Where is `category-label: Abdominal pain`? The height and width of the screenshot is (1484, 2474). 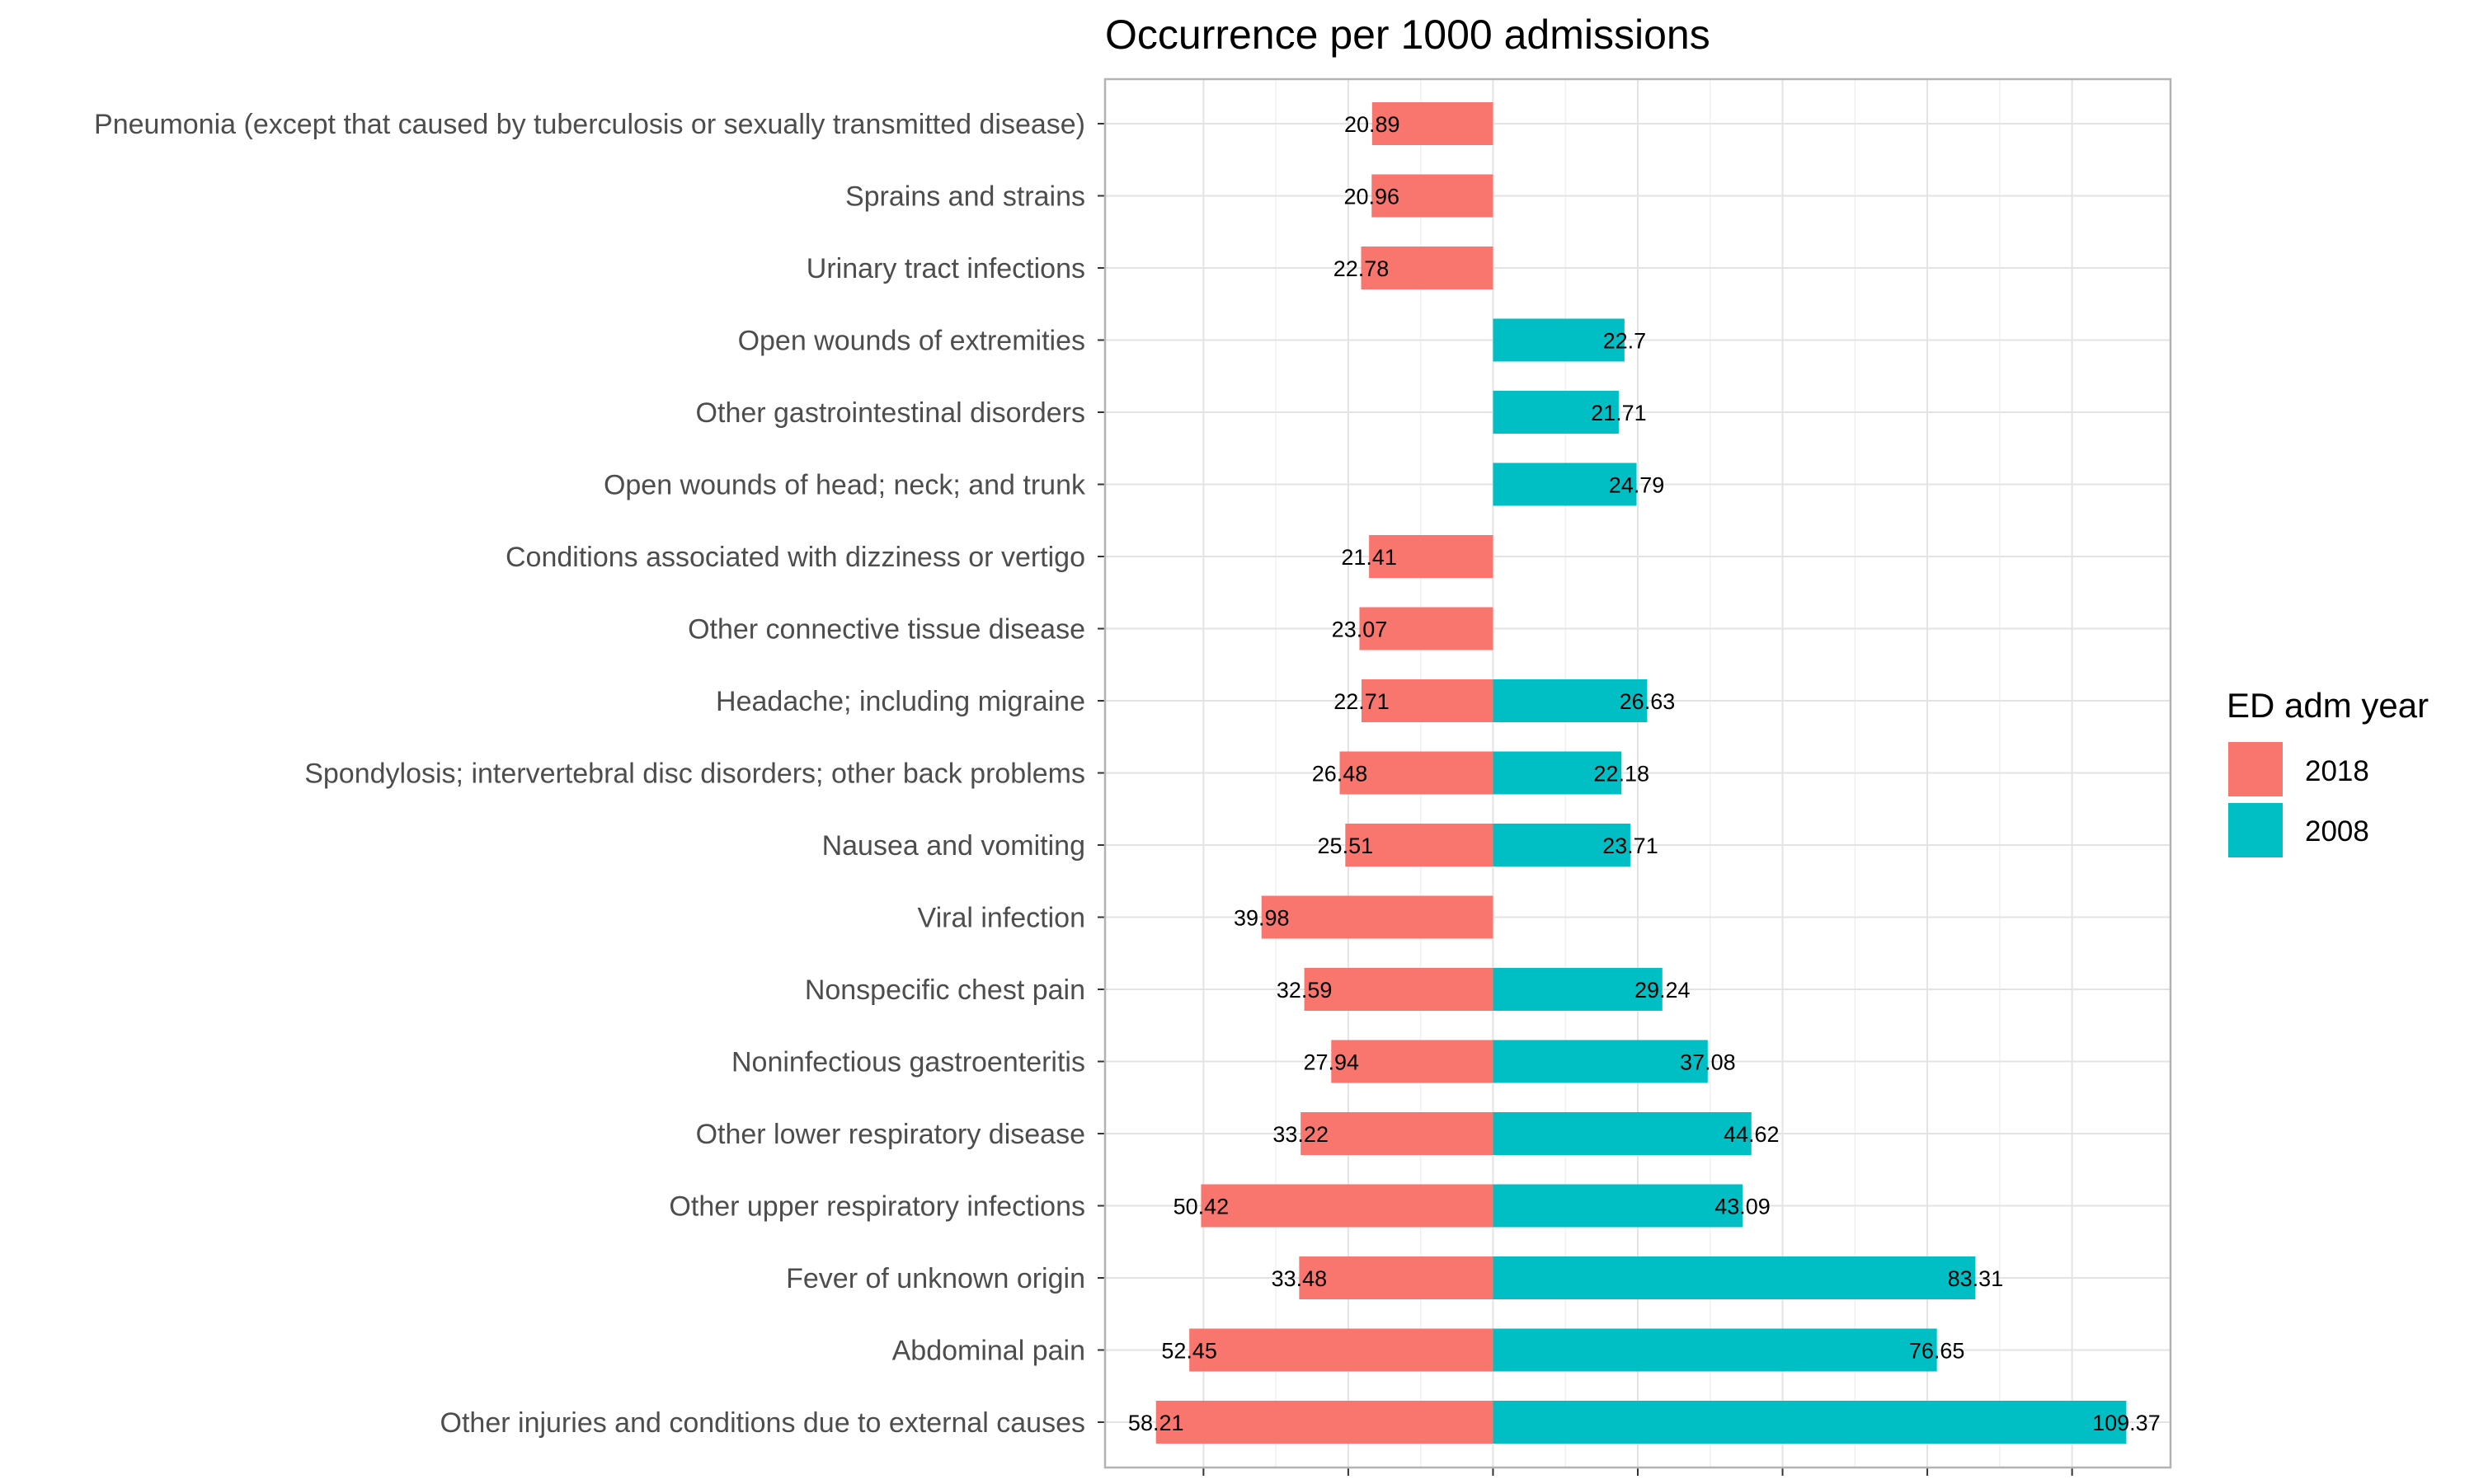
category-label: Abdominal pain is located at coordinates (988, 1351).